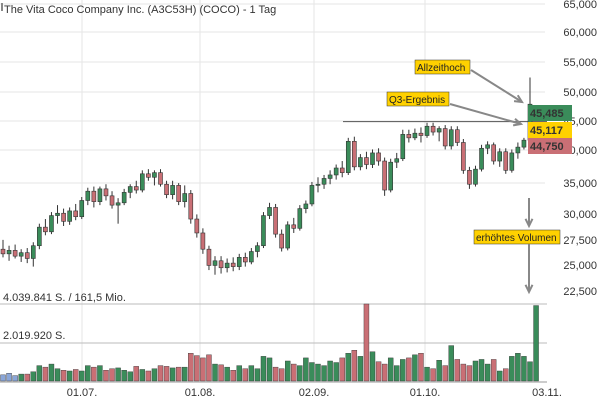  I want to click on arrow-volumen, so click(529, 269).